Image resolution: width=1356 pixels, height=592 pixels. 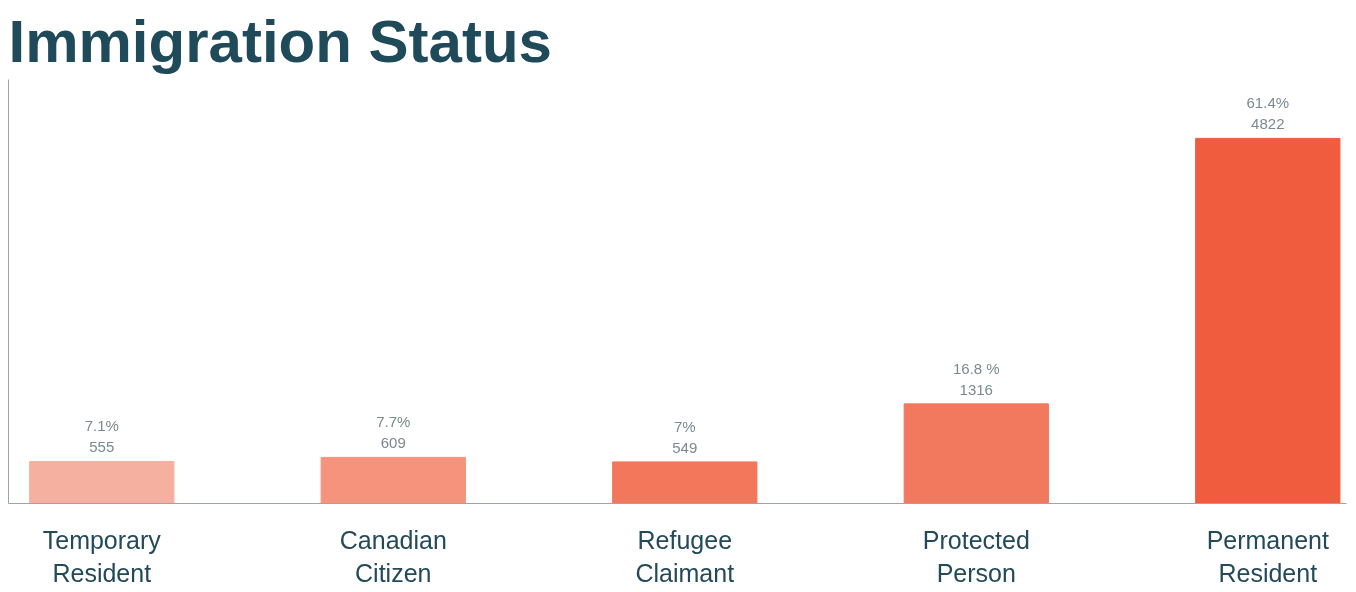 What do you see at coordinates (393, 432) in the screenshot?
I see `data-label: 7.7% 609` at bounding box center [393, 432].